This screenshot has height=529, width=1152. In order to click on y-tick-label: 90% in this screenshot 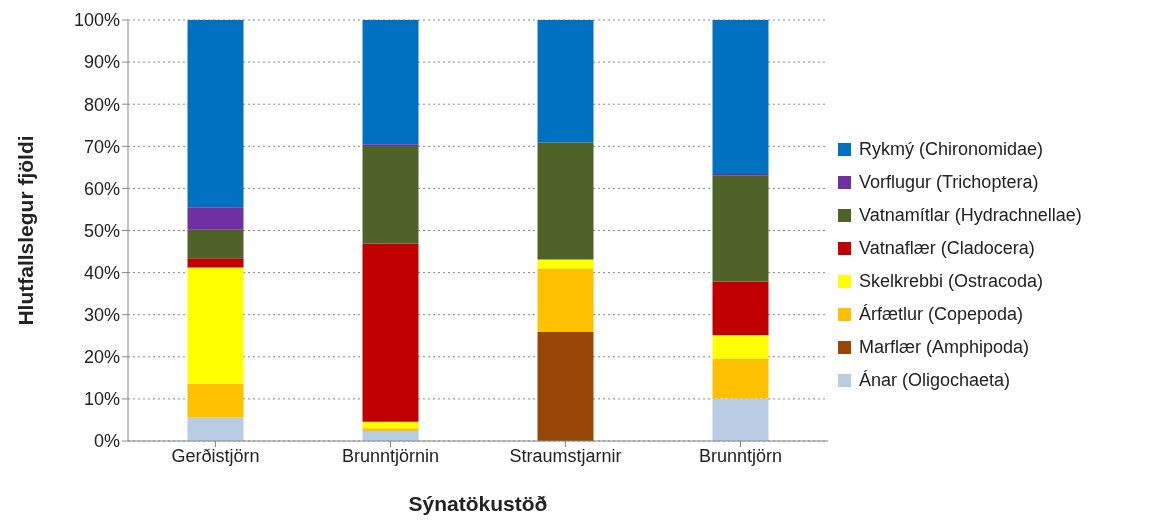, I will do `click(101, 62)`.